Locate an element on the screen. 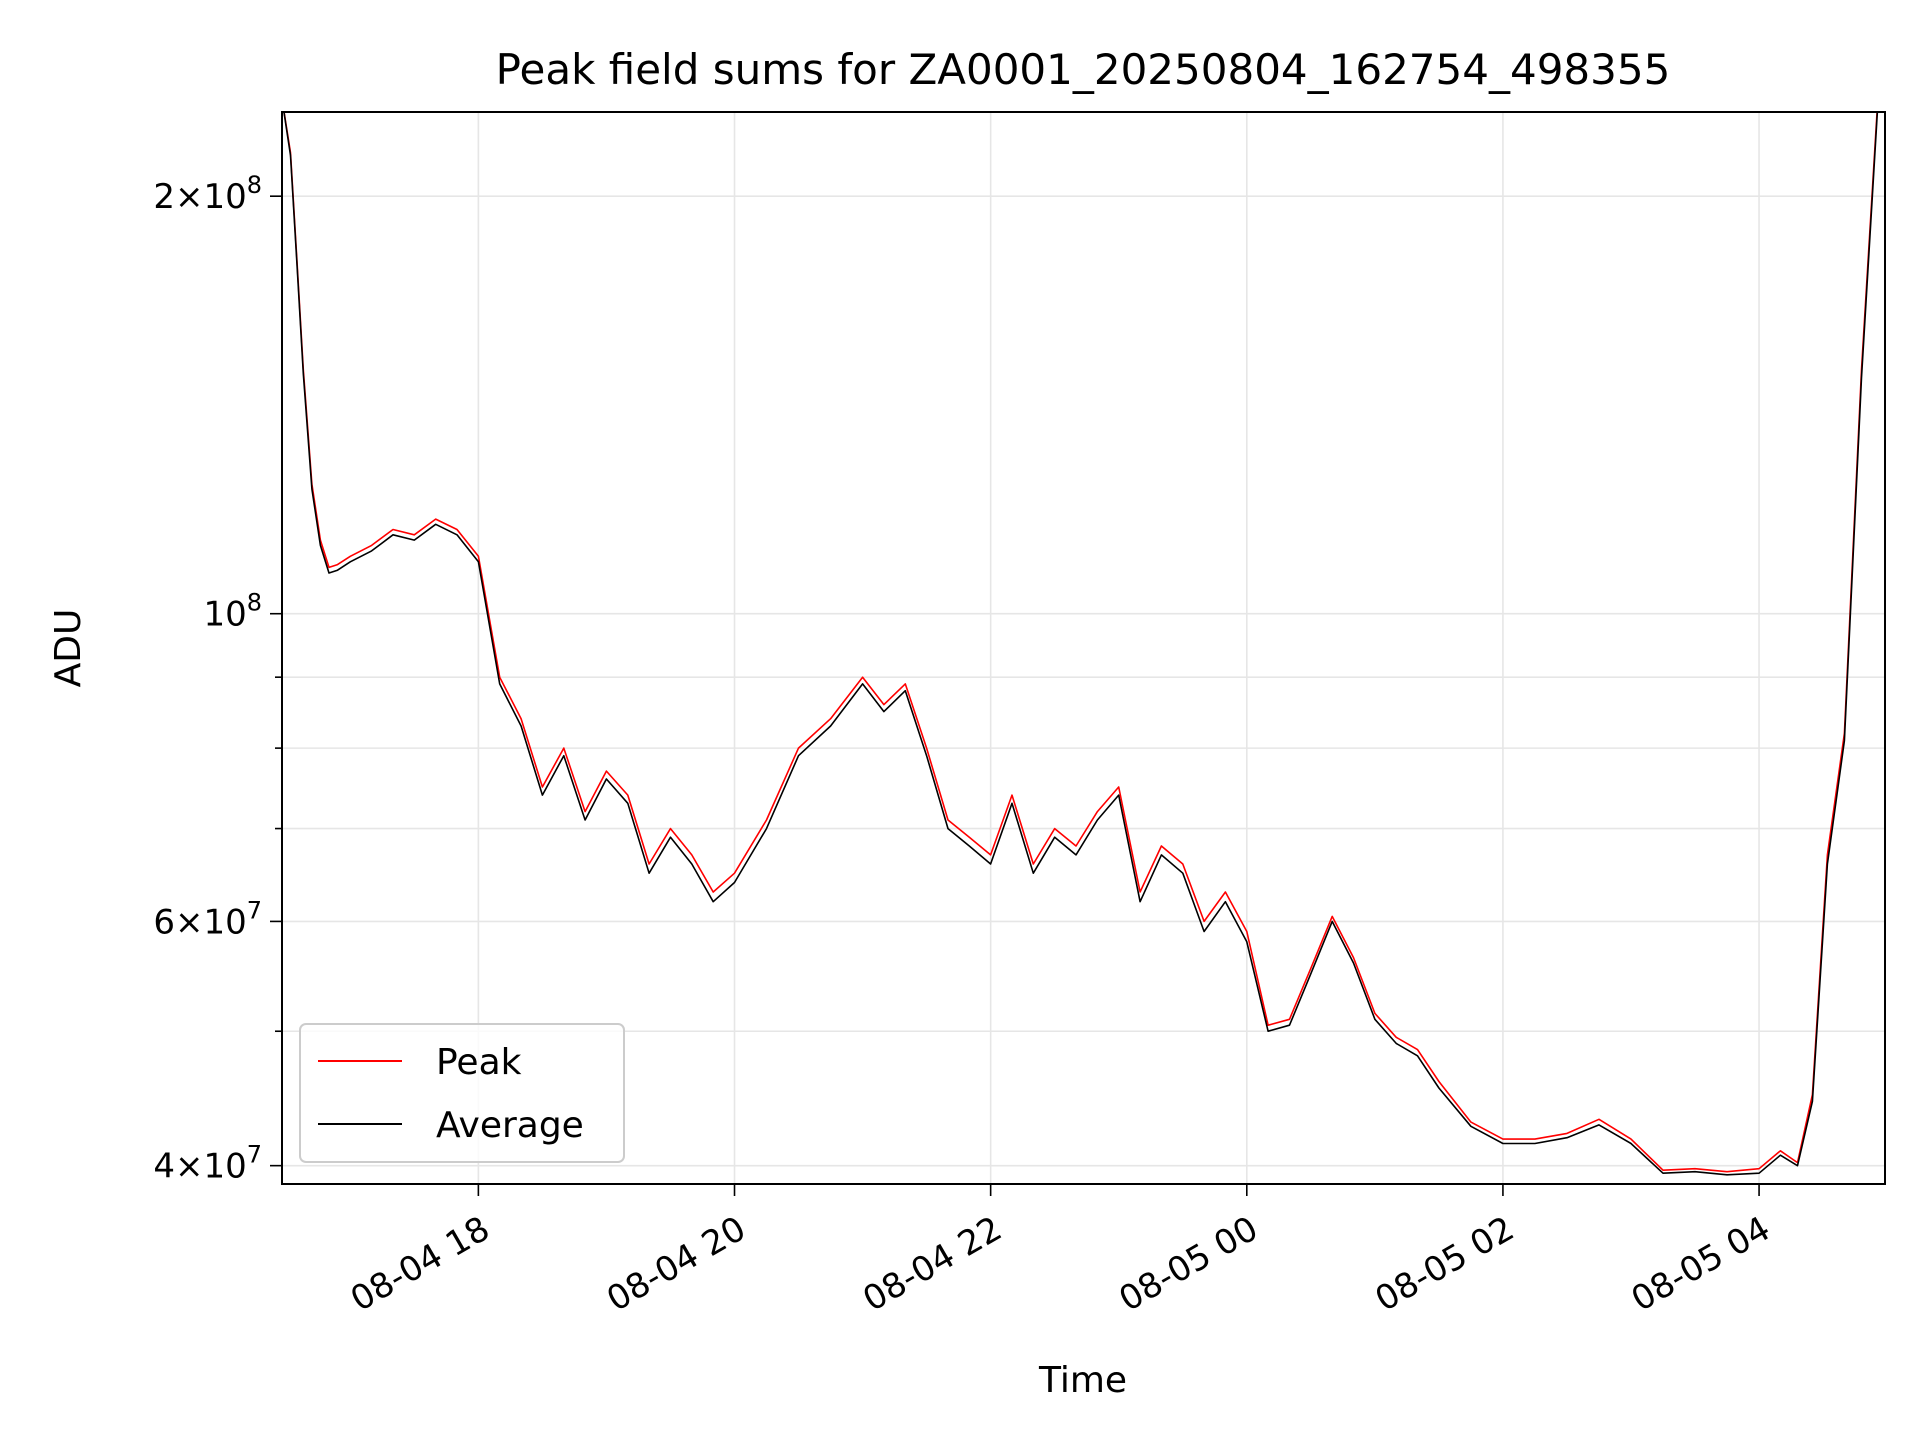  legend-box is located at coordinates (462, 1093).